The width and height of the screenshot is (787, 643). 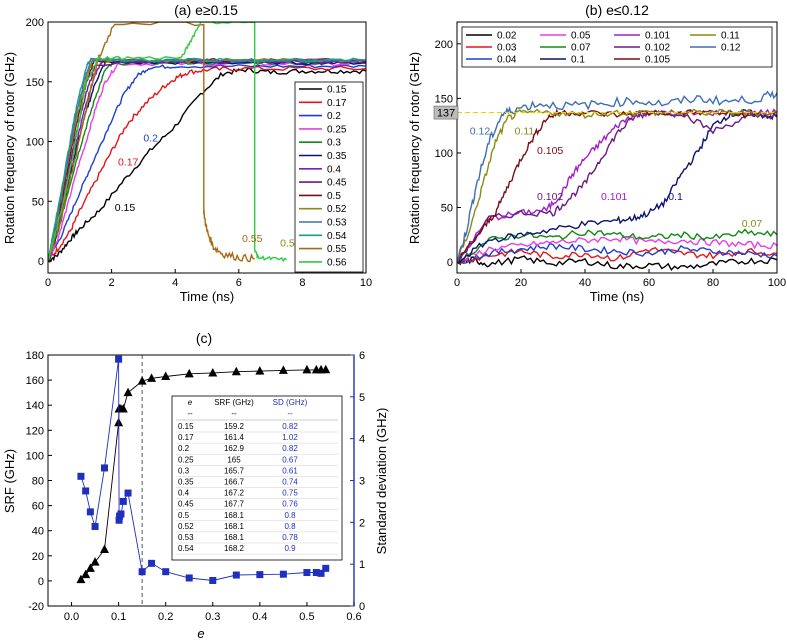 What do you see at coordinates (186, 537) in the screenshot?
I see `table-cell: 0.53` at bounding box center [186, 537].